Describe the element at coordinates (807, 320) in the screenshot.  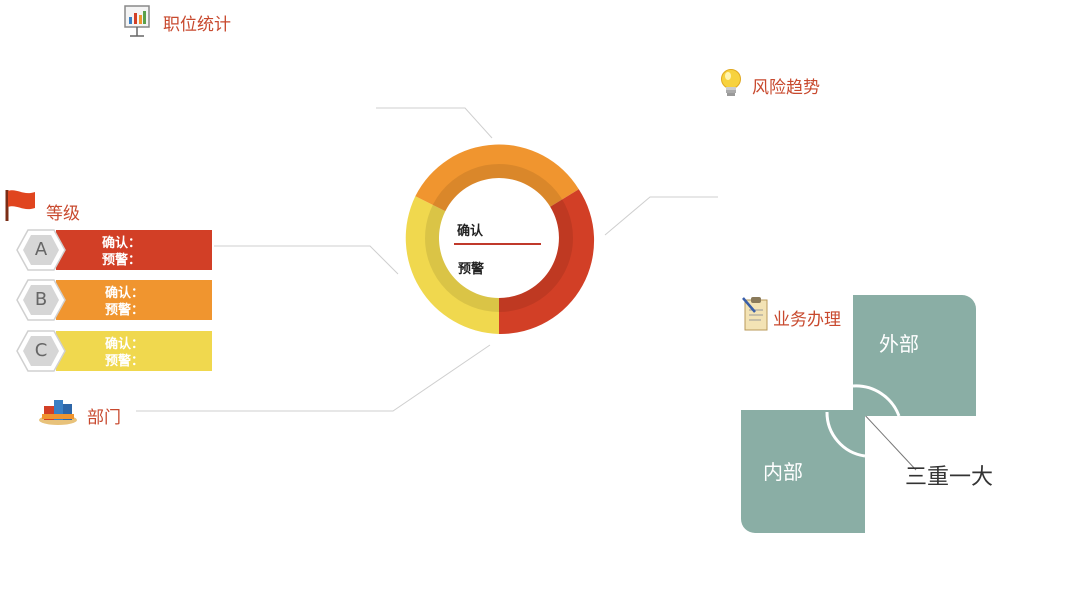
I see `section-title-business: 业务办理` at that location.